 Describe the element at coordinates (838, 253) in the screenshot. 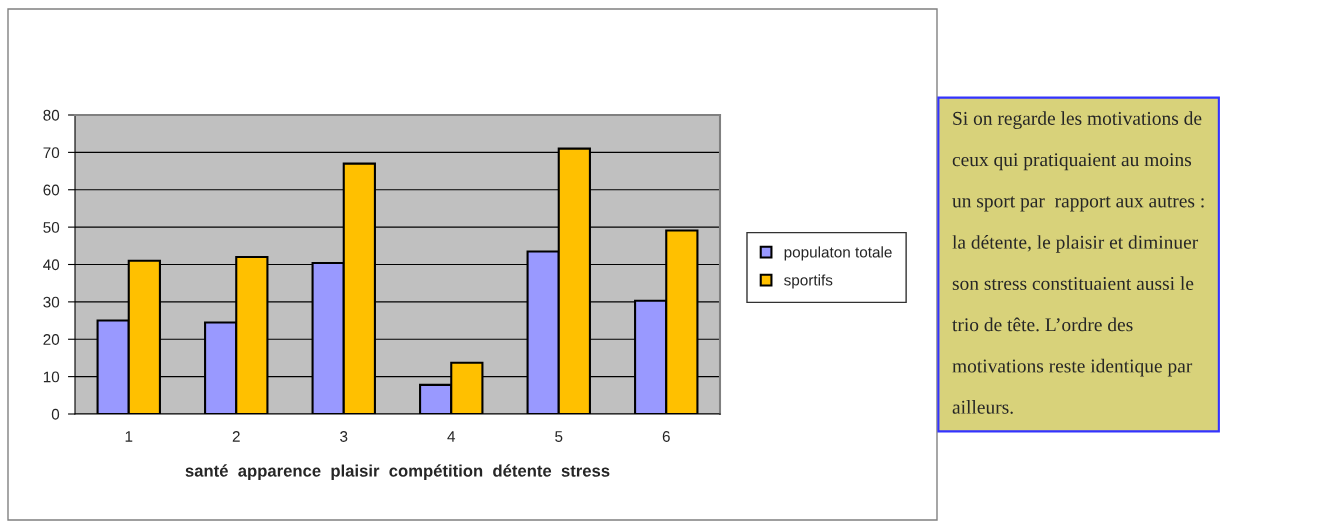

I see `legend-label: populaton totale` at that location.